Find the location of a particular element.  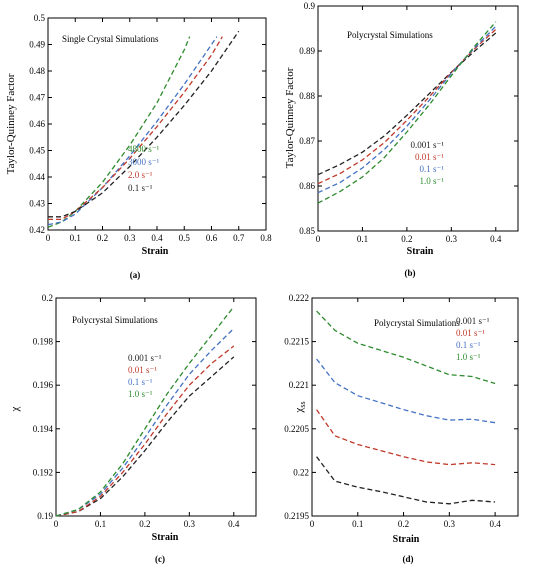

legend-entry-3: 2.0 s⁻¹ is located at coordinates (140, 175).